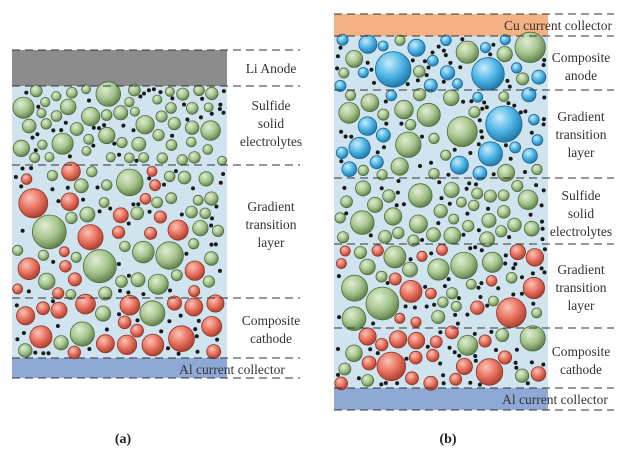  Describe the element at coordinates (581, 231) in the screenshot. I see `label-sulfide-b-3: electrolytes` at that location.